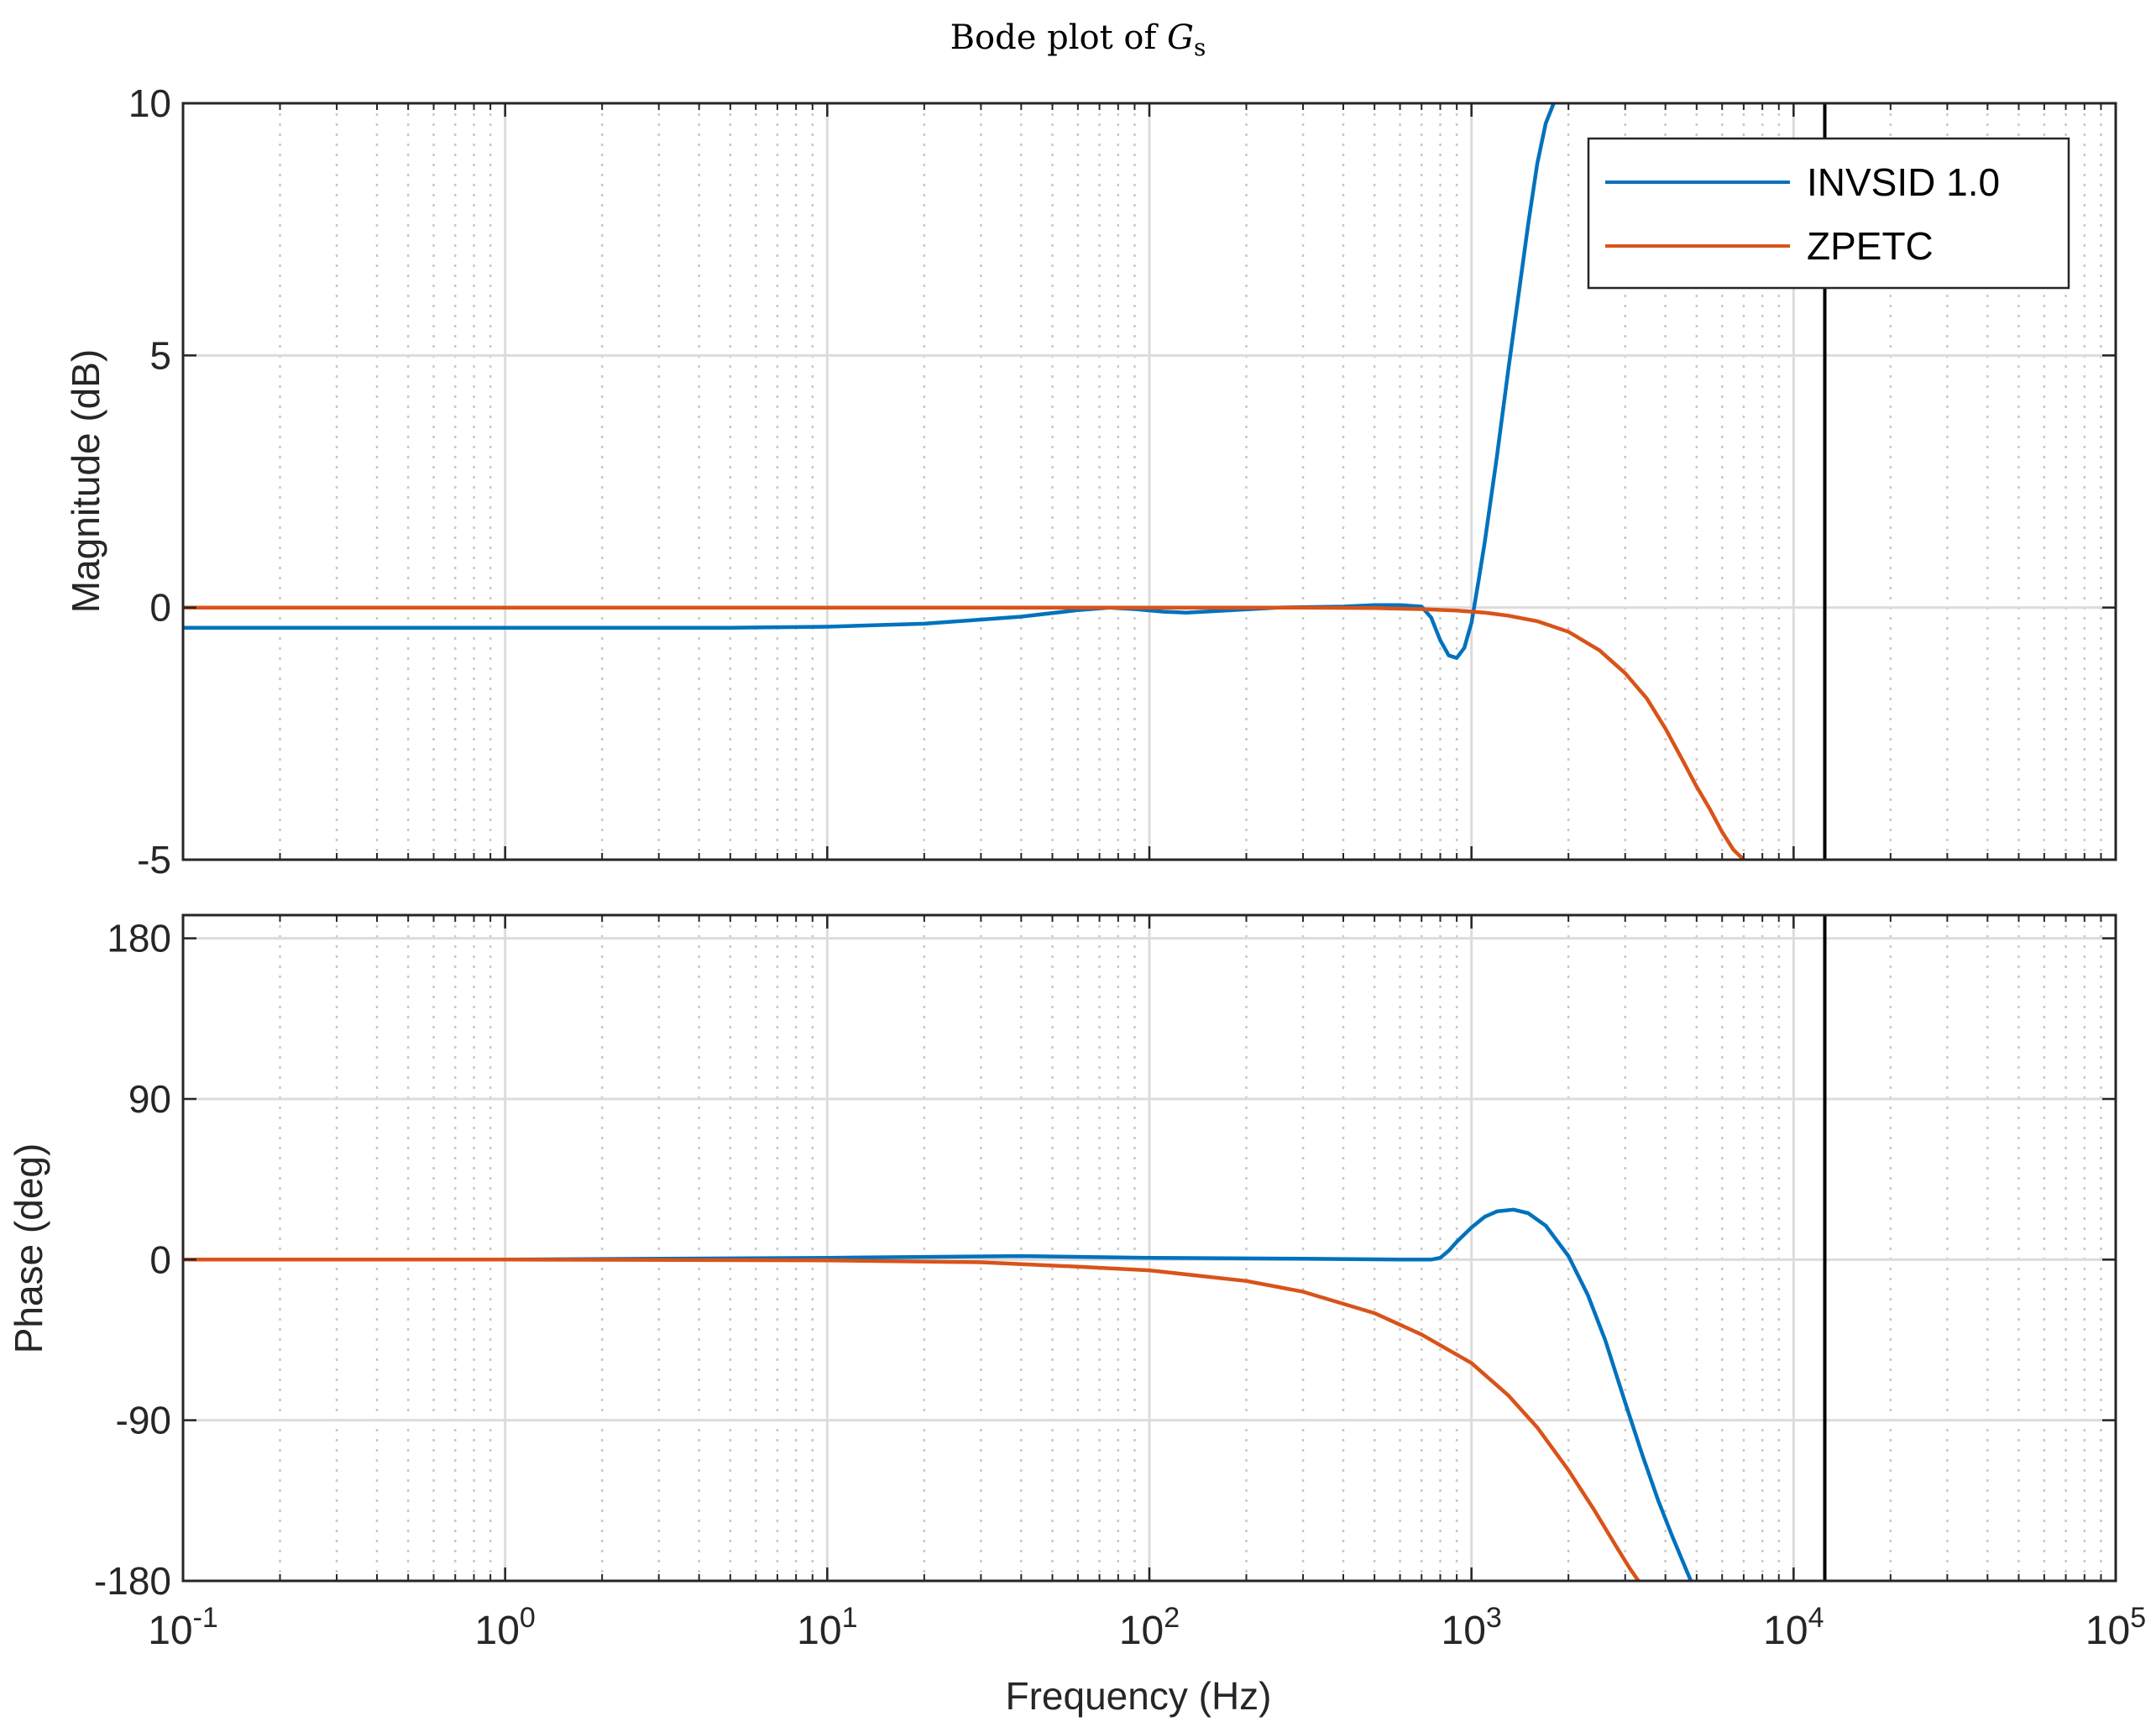  I want to click on x-tick-label: 10⁵, so click(2115, 1628).